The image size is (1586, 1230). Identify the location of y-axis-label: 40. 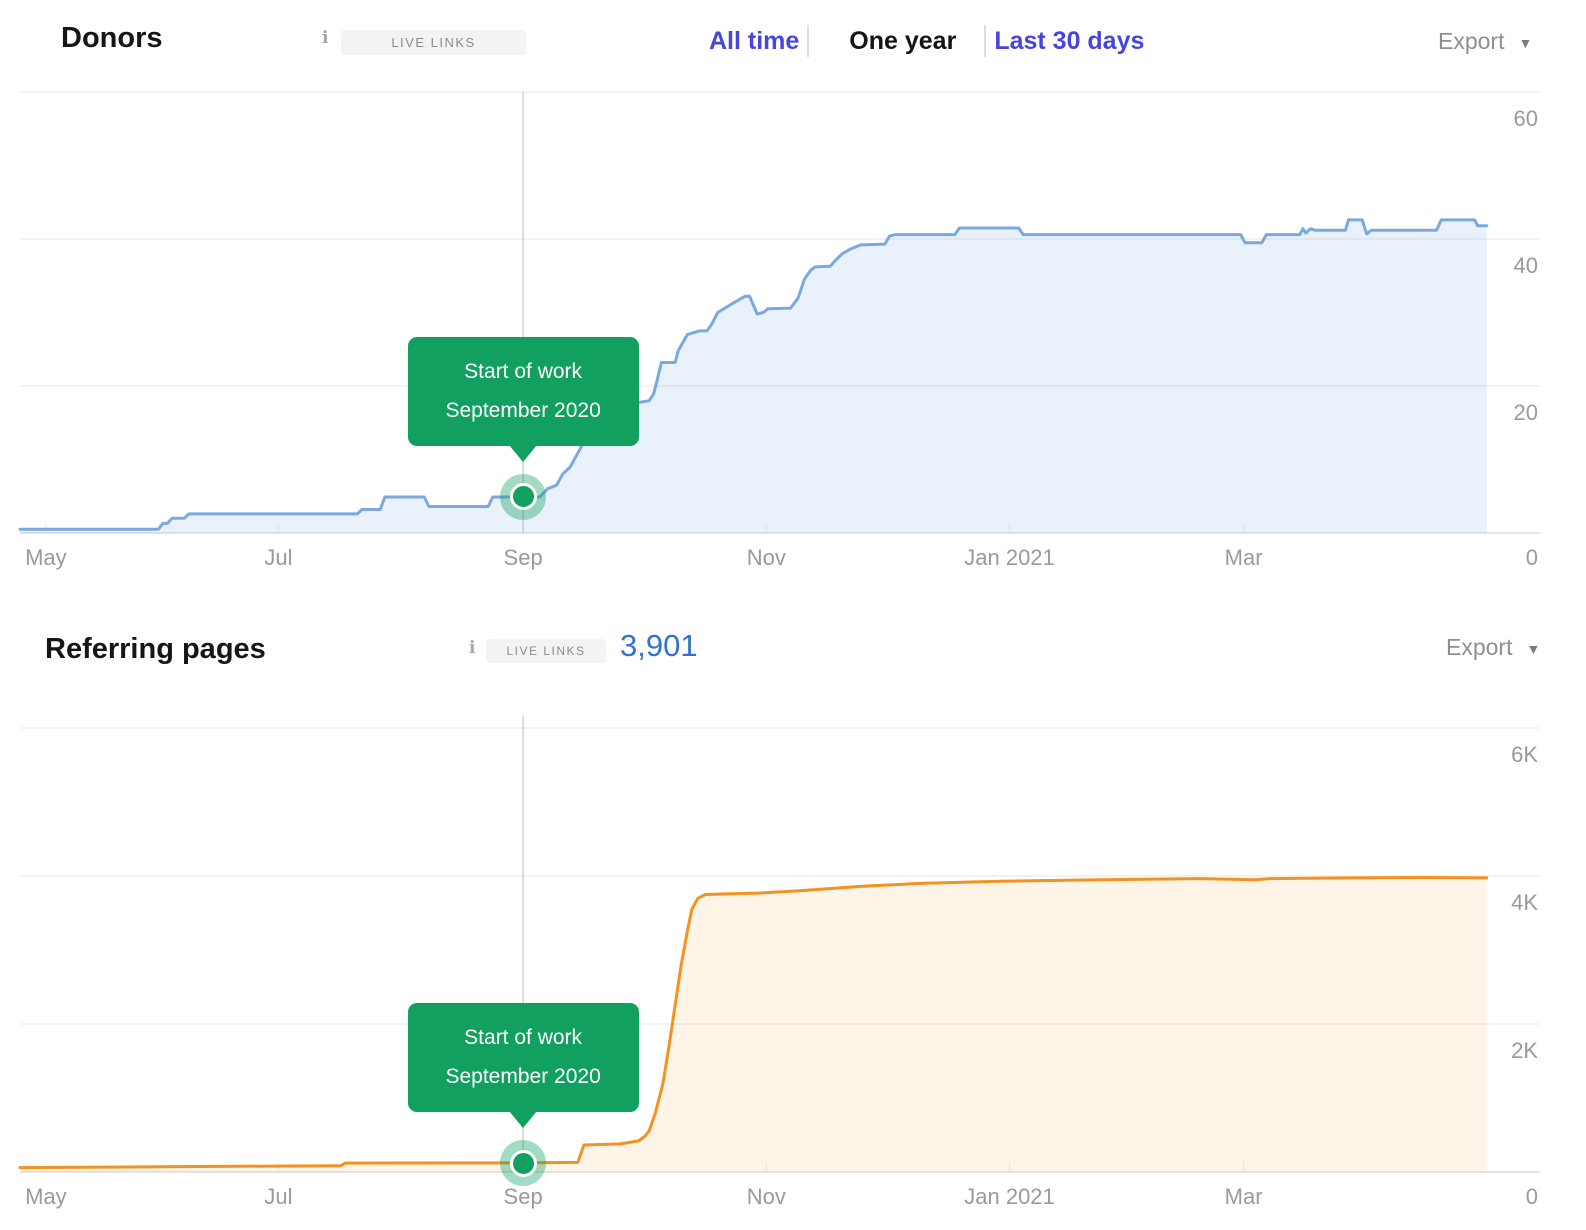
(1525, 265).